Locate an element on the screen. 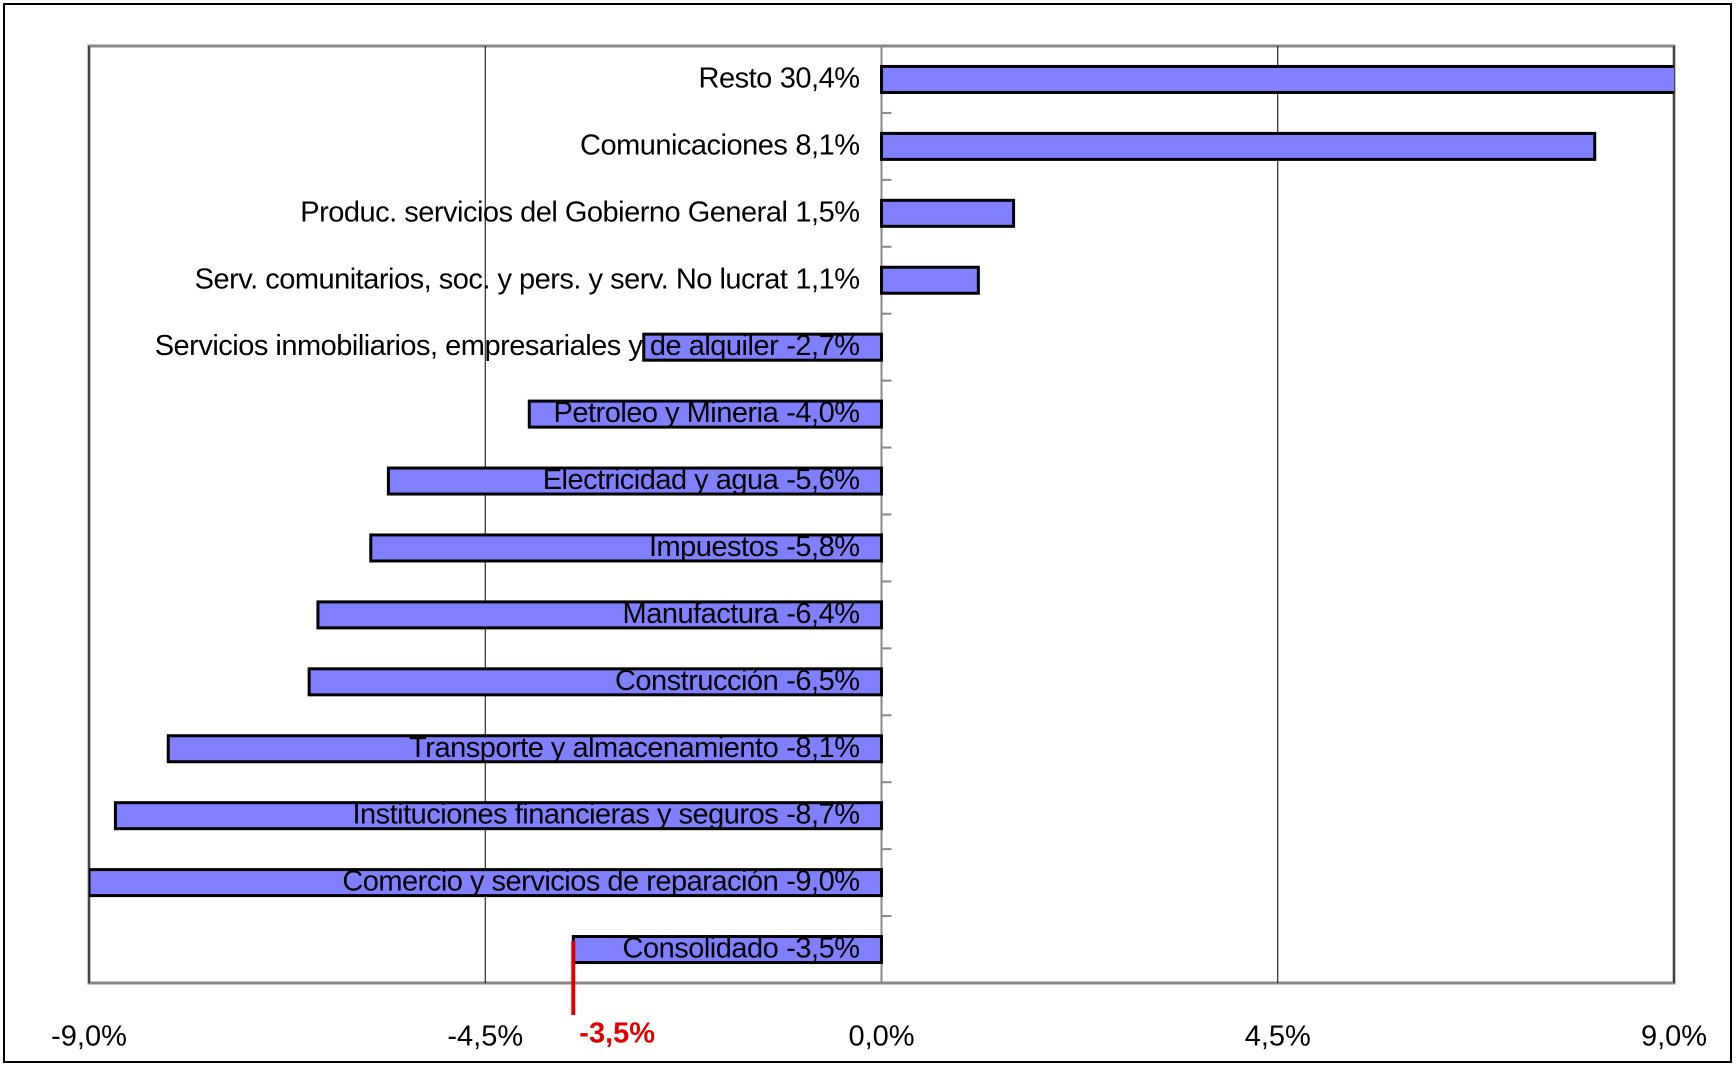 This screenshot has height=1067, width=1736. x-tick-label: -4,5% is located at coordinates (485, 1037).